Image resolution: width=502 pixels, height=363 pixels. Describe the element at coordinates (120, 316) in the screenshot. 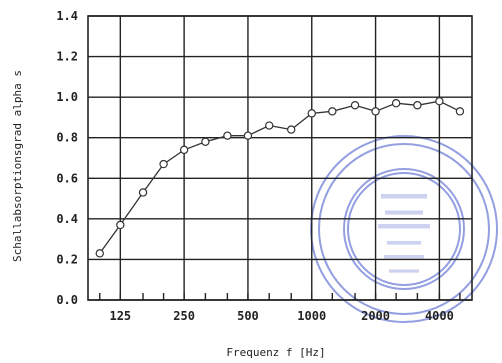

I see `x-tick-label: 125` at that location.